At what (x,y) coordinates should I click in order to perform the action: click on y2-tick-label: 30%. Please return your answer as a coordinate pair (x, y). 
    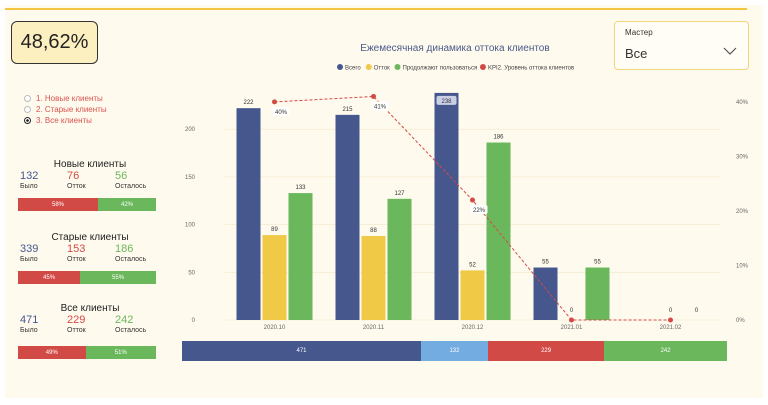
    Looking at the image, I should click on (742, 157).